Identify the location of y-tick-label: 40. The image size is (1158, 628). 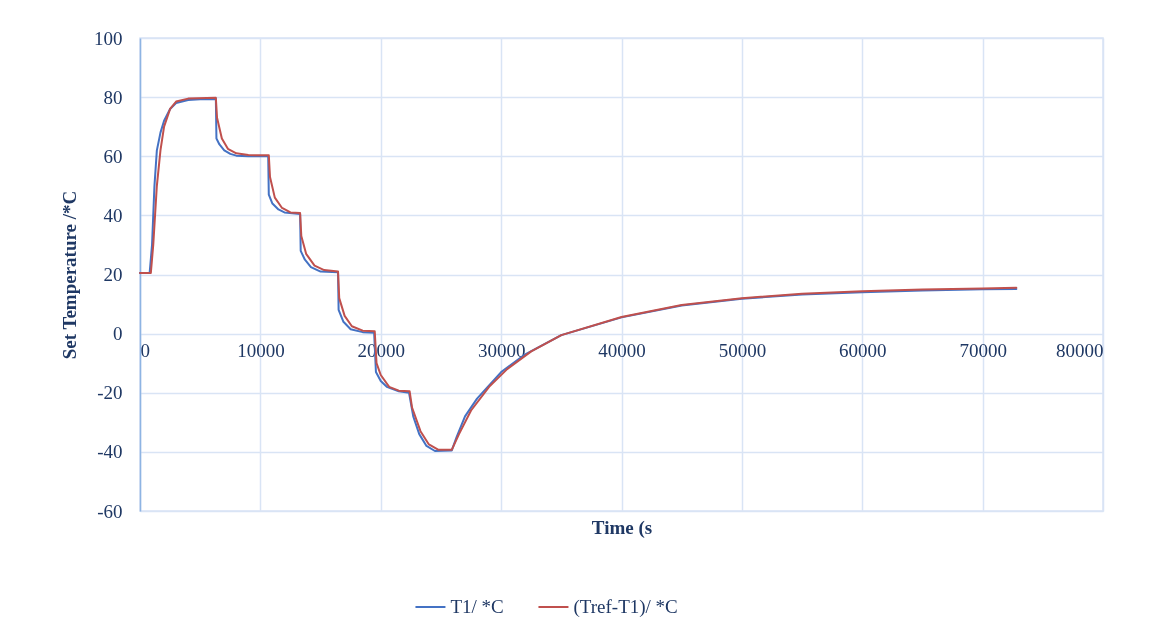
(113, 215).